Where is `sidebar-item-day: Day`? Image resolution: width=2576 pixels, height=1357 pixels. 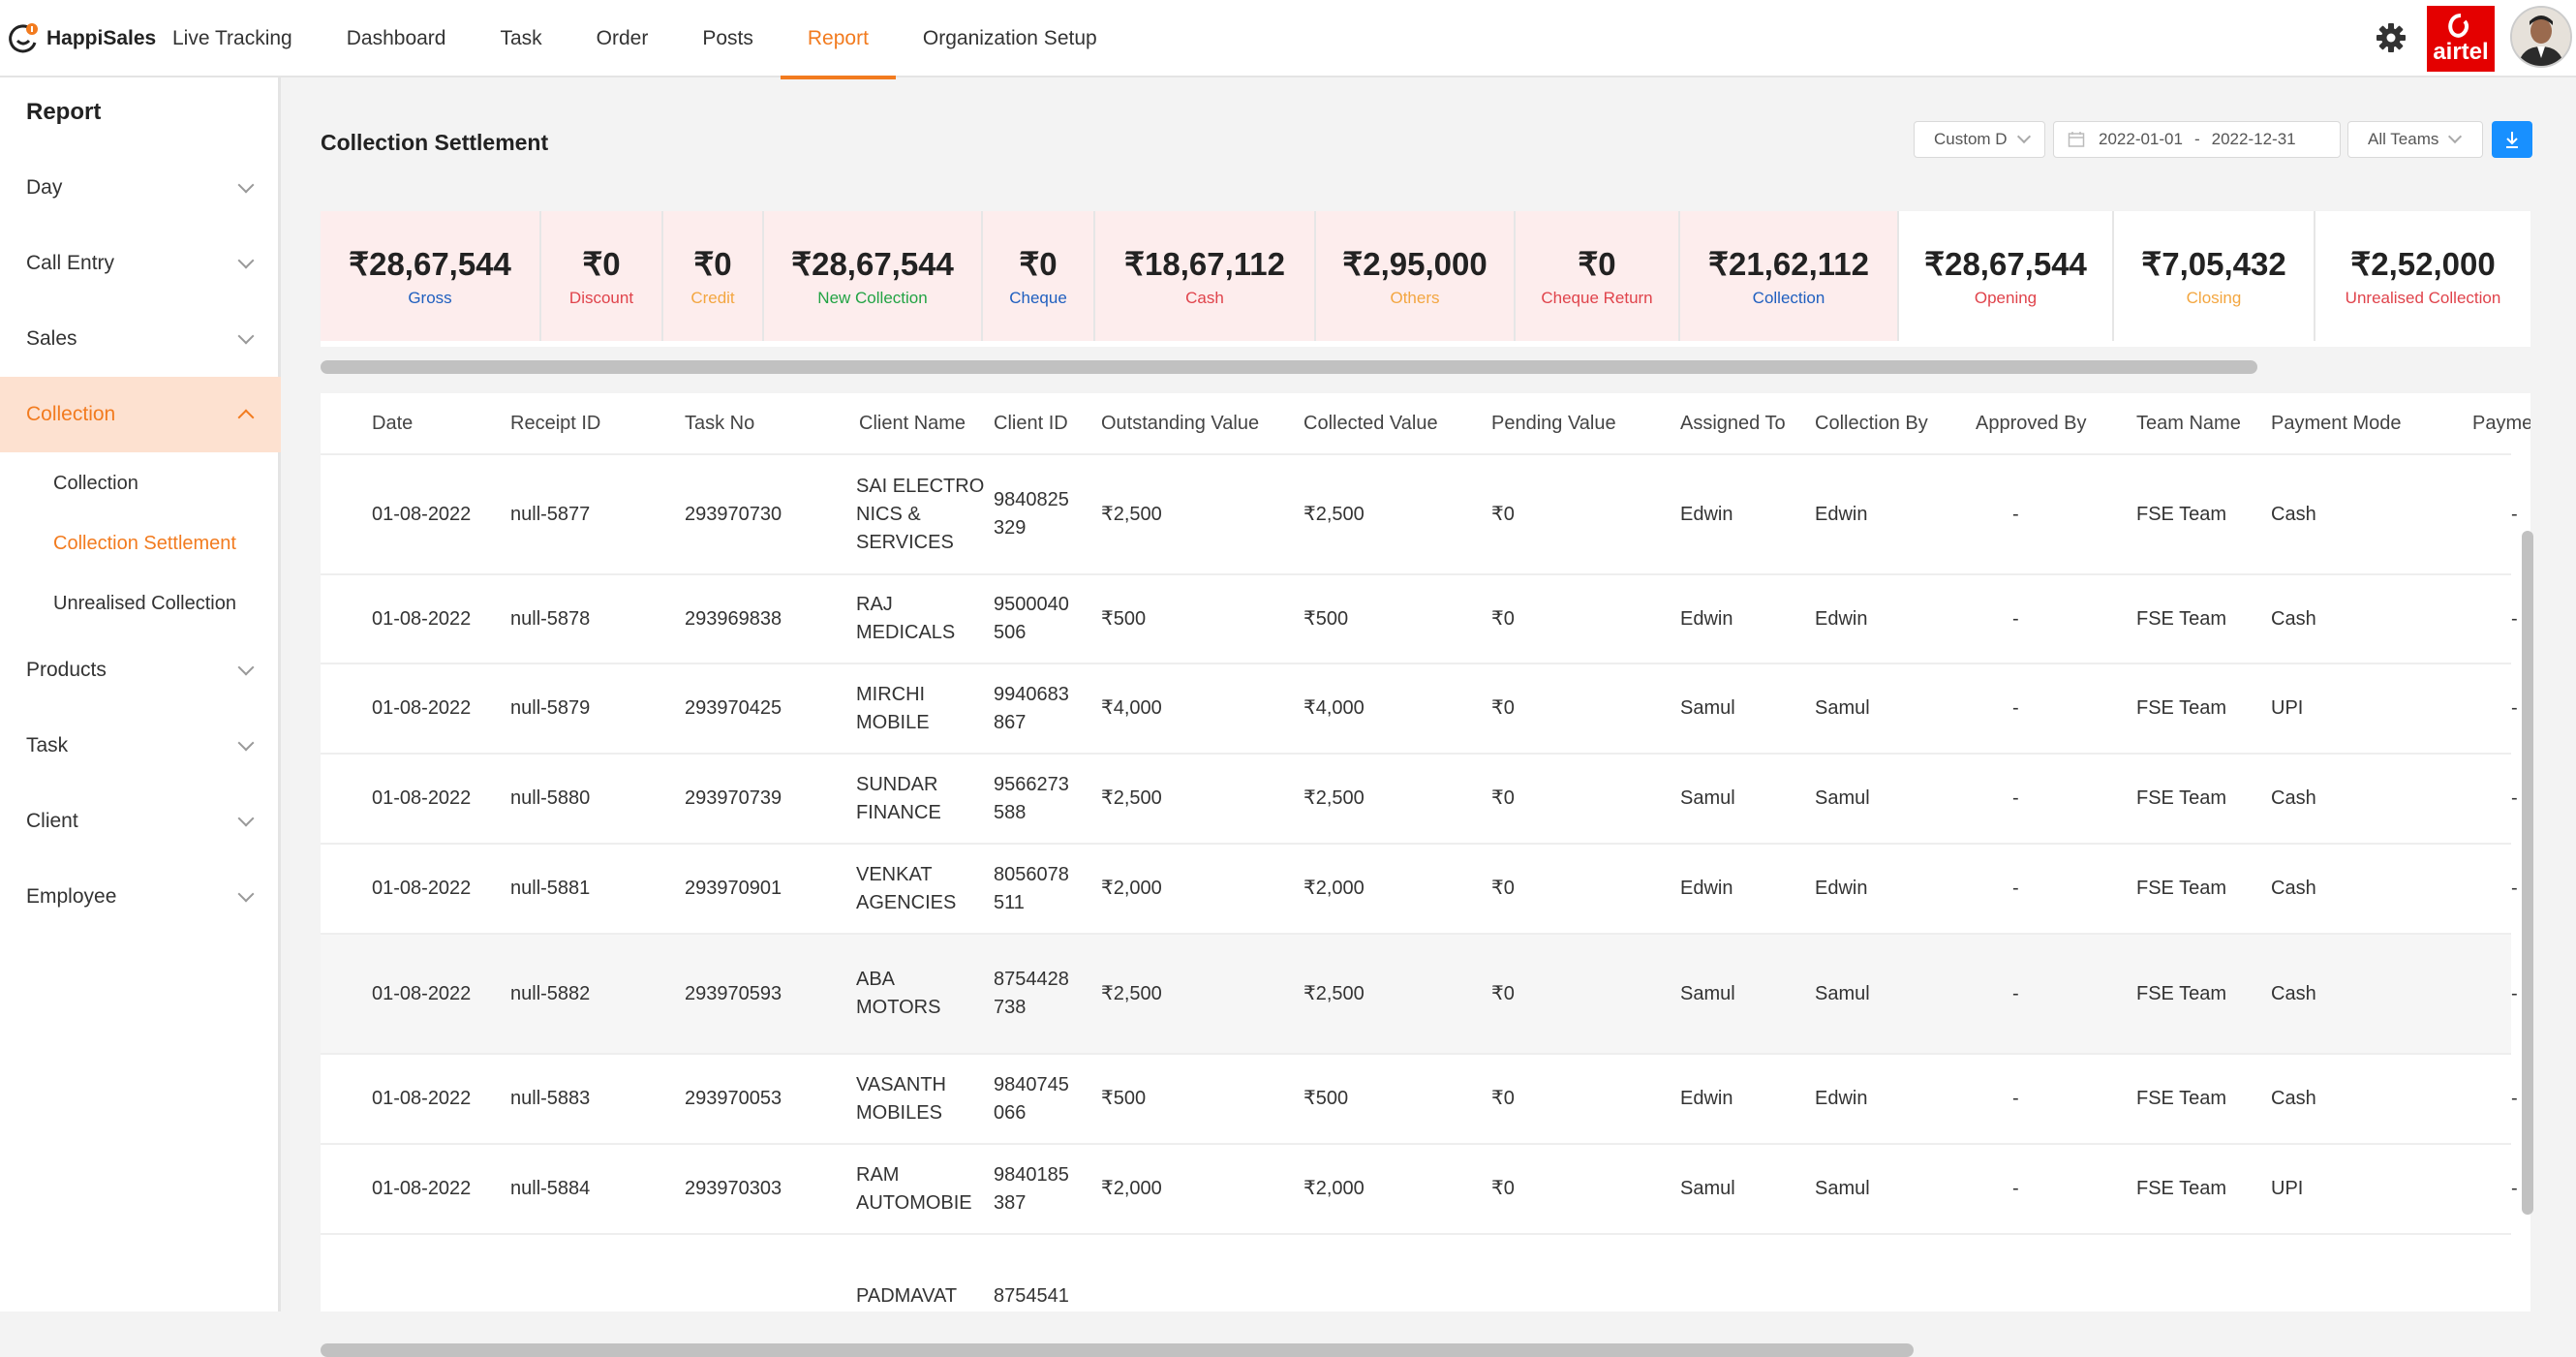
sidebar-item-day: Day is located at coordinates (140, 188).